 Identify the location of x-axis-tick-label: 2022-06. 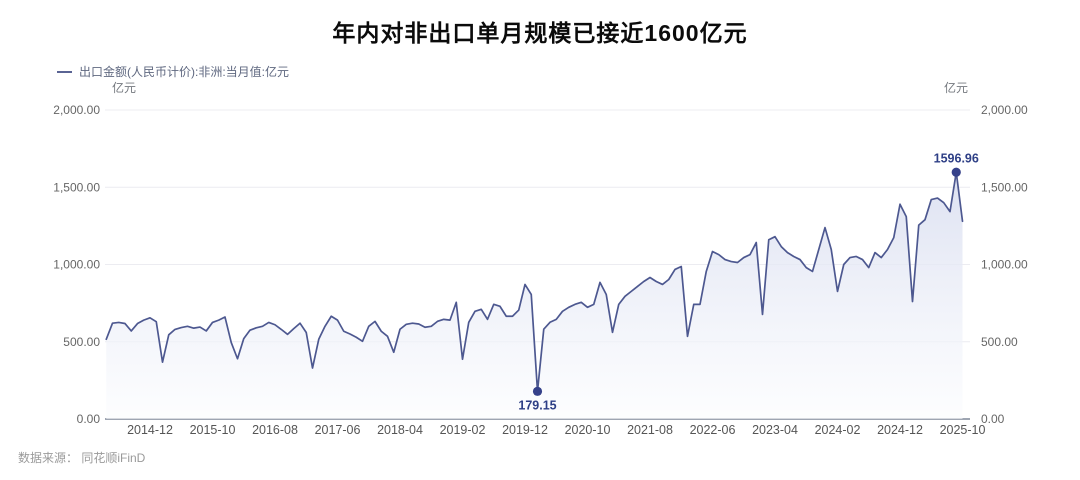
(713, 430).